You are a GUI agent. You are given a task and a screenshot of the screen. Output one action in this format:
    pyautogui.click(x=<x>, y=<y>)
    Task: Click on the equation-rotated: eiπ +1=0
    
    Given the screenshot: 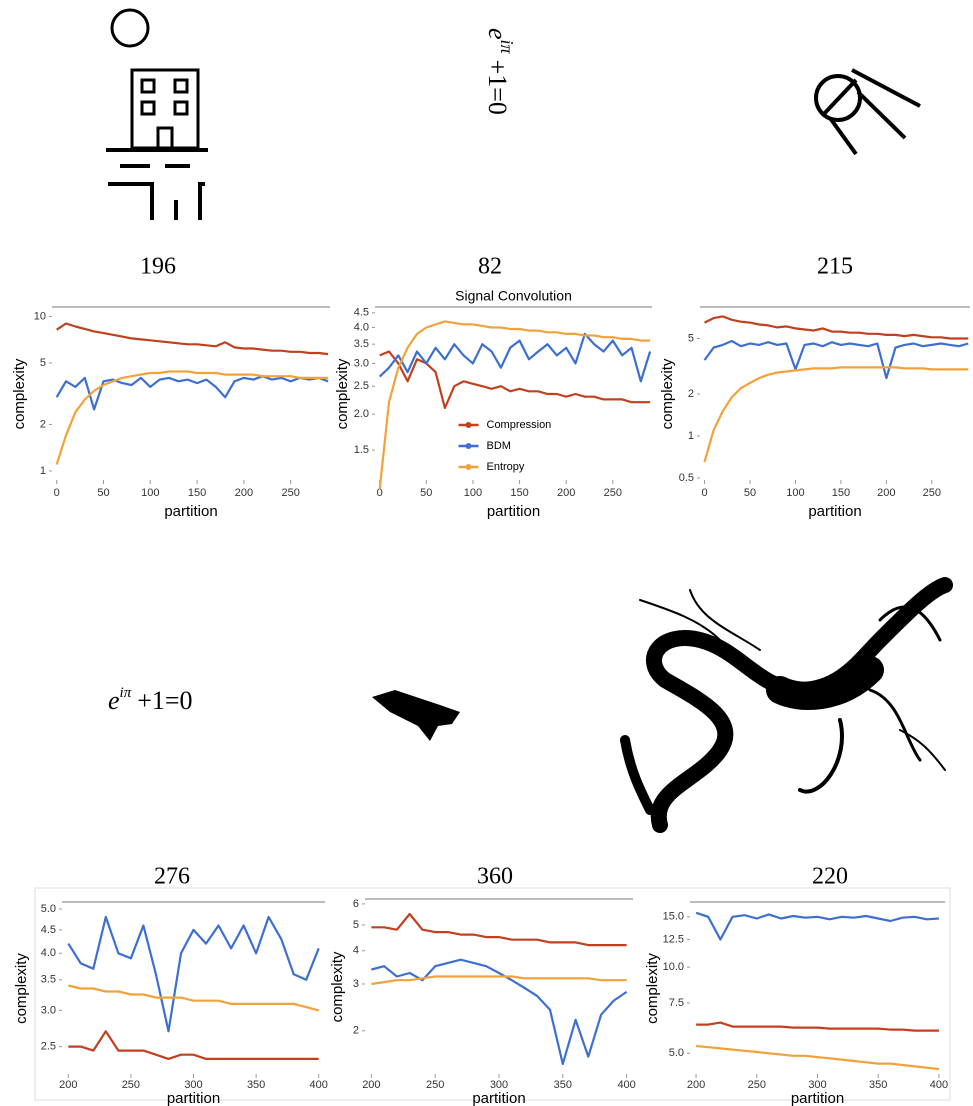 What is the action you would take?
    pyautogui.click(x=500, y=71)
    